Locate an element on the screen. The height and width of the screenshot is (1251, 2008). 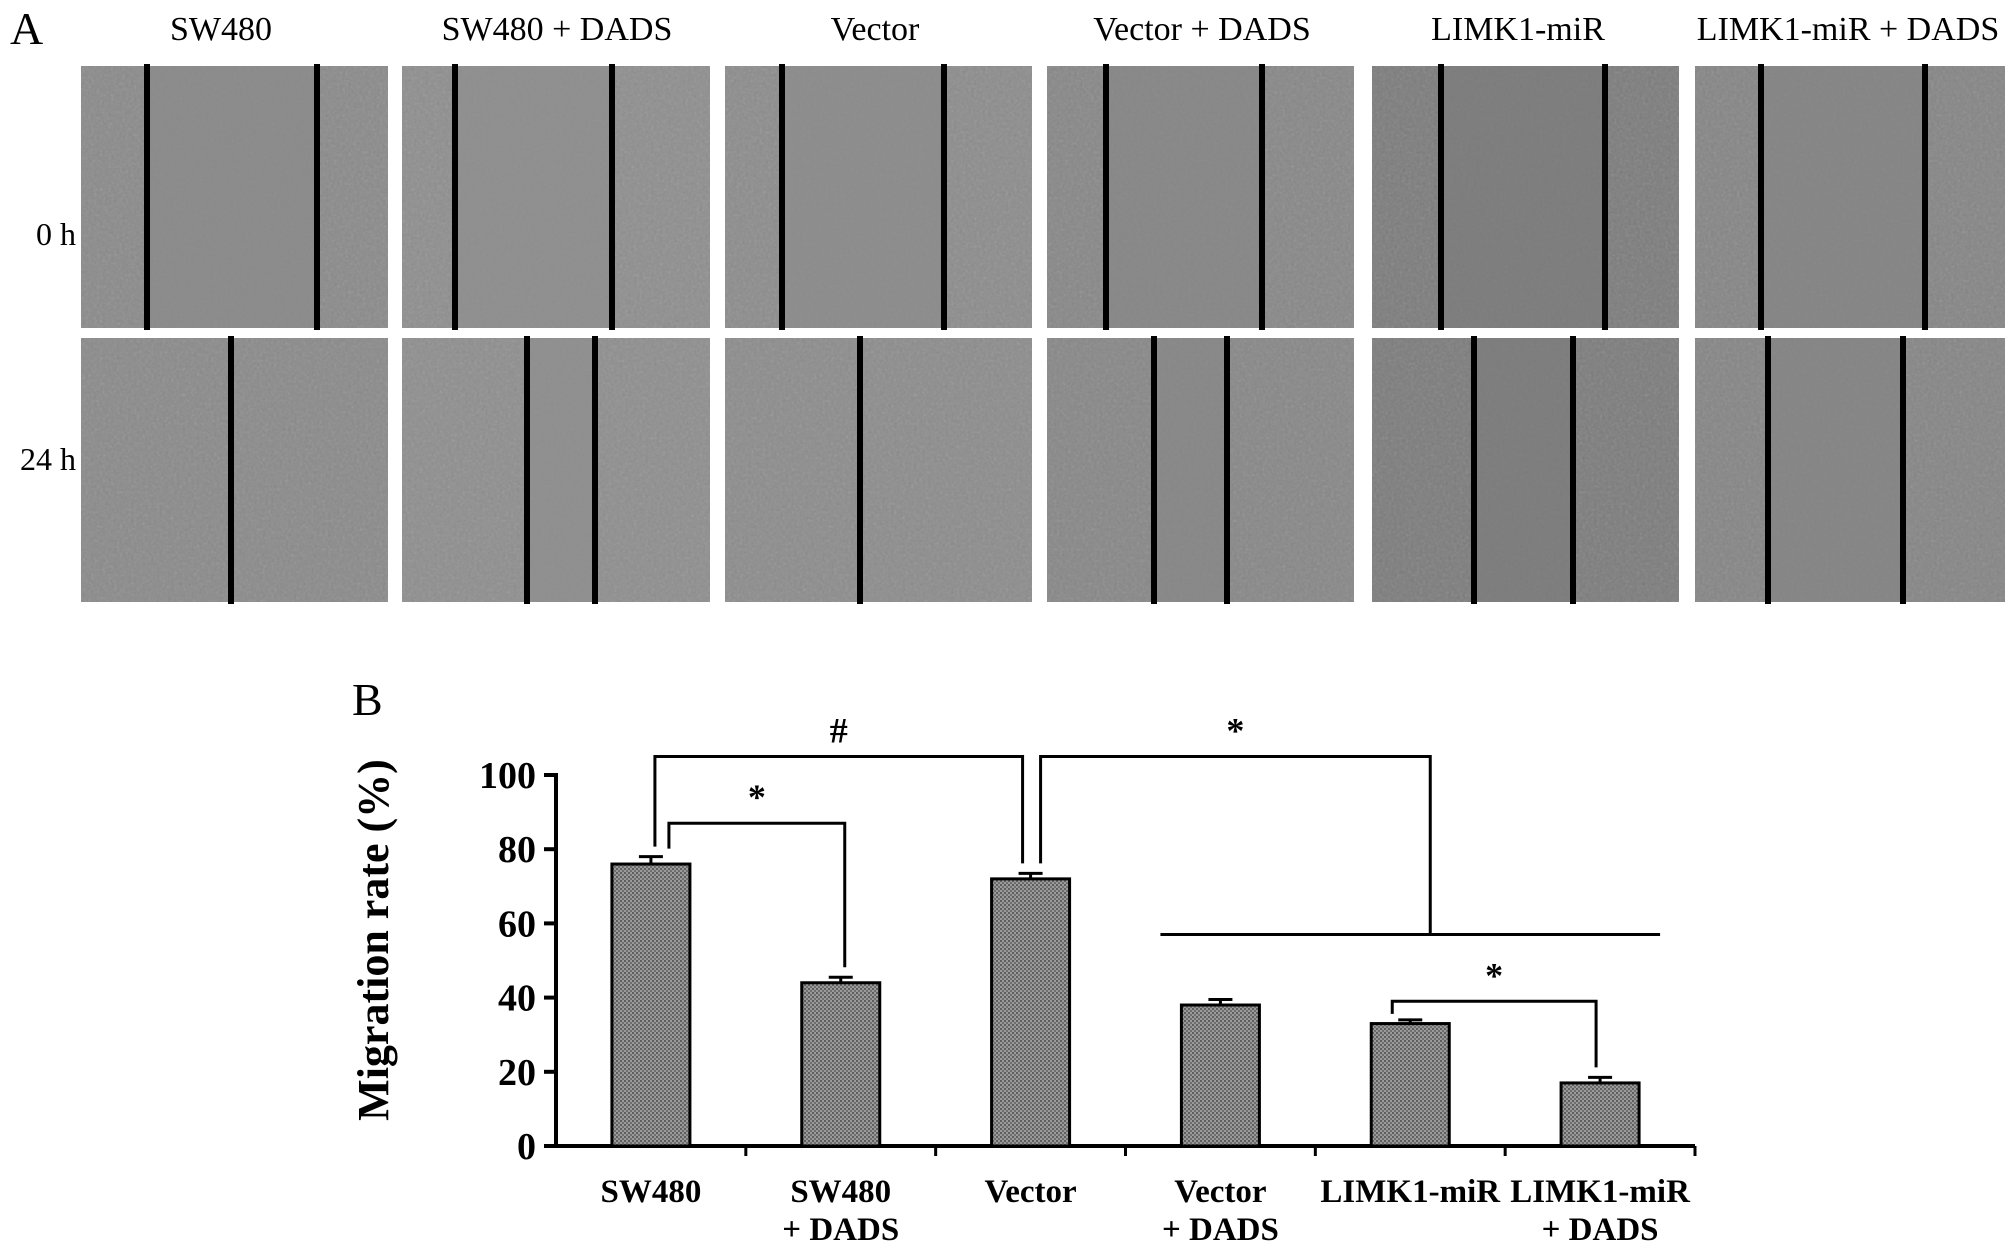
micrograph-r1-c5 is located at coordinates (1850, 470).